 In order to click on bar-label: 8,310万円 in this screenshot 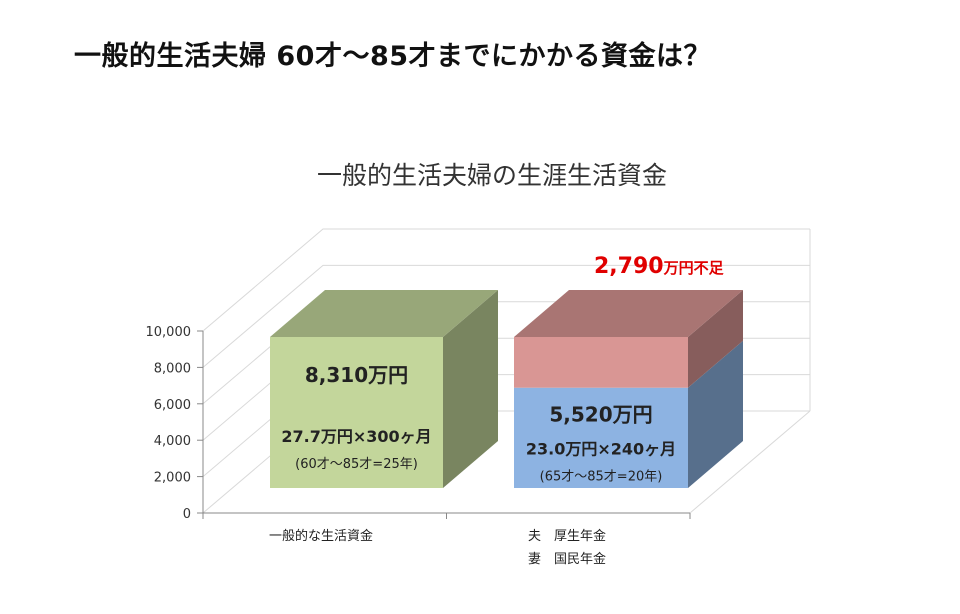, I will do `click(356, 375)`.